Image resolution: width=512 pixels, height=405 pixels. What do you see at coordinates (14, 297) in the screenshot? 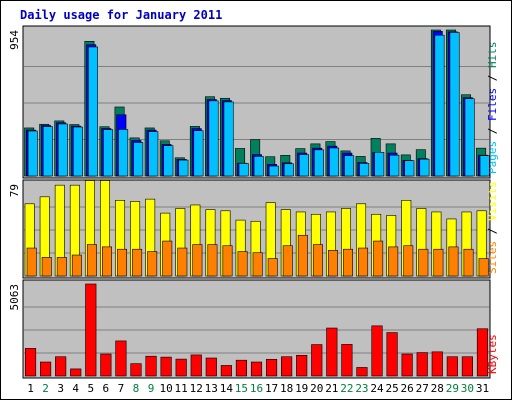
I see `panel-scale-label: 5063` at bounding box center [14, 297].